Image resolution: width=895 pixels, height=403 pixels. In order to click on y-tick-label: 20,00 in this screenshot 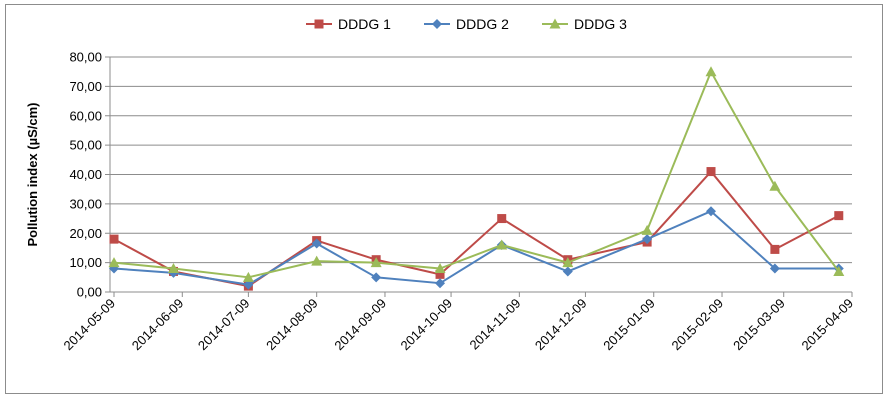, I will do `click(85, 233)`.